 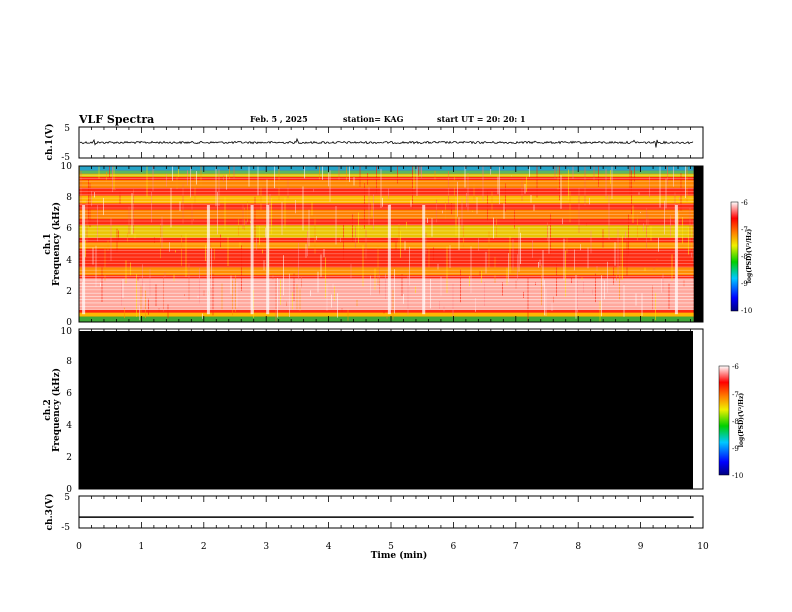 I want to click on xtick-6: 6, so click(x=454, y=547).